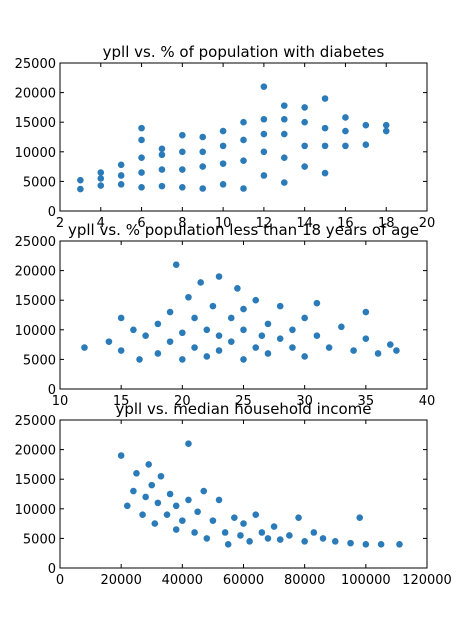  What do you see at coordinates (35, 510) in the screenshot?
I see `y-tick-label: 10000` at bounding box center [35, 510].